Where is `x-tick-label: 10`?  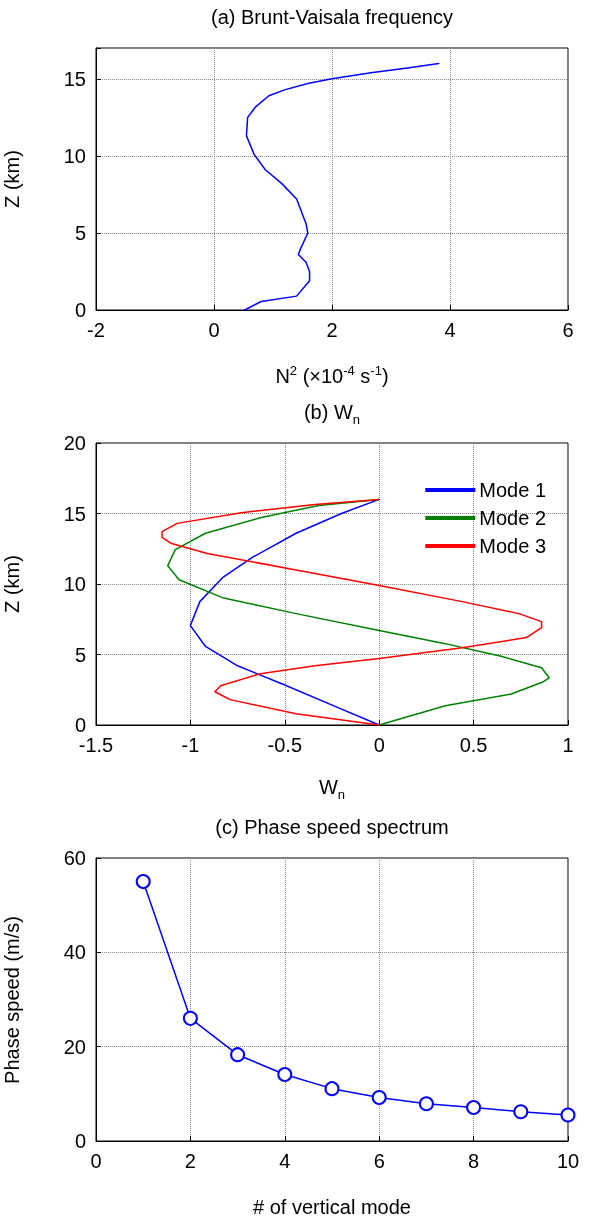
x-tick-label: 10 is located at coordinates (568, 1161).